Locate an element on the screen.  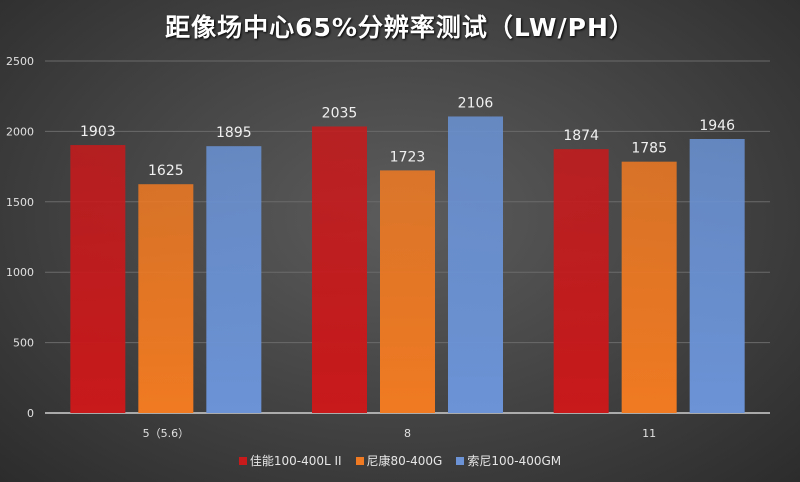
data-label: 2035 is located at coordinates (340, 113).